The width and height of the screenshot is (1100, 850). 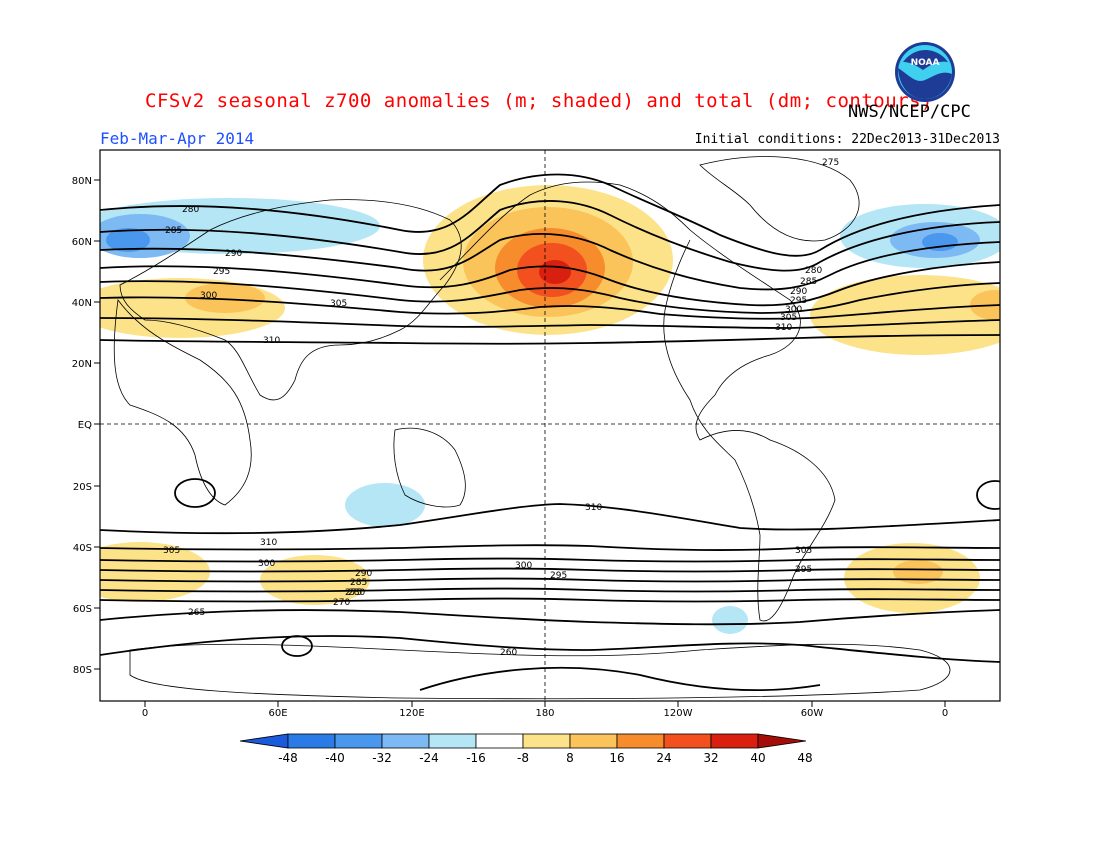 I want to click on noaa-logo-icon: NOAA, so click(x=925, y=72).